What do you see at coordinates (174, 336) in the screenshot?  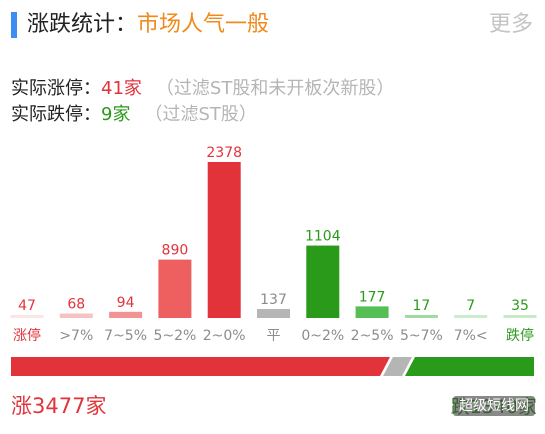 I see `category-label: 5~2%` at bounding box center [174, 336].